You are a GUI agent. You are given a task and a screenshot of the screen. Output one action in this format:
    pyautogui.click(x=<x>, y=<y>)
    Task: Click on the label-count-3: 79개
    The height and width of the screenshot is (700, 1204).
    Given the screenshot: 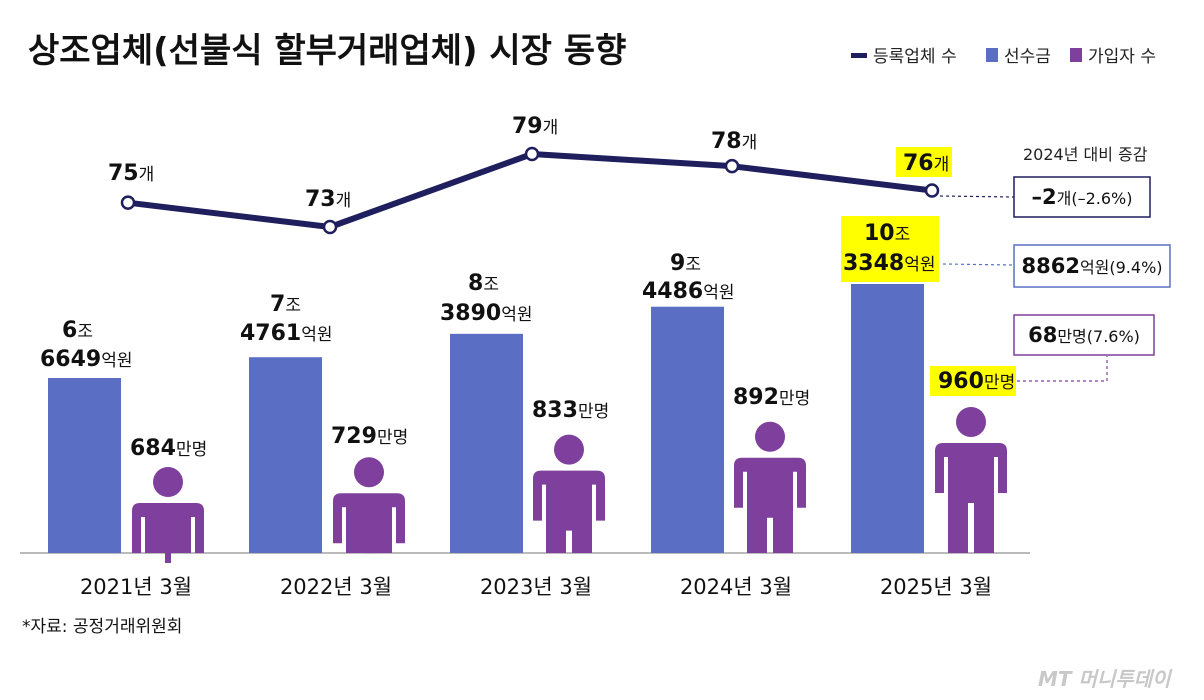 What is the action you would take?
    pyautogui.click(x=535, y=126)
    